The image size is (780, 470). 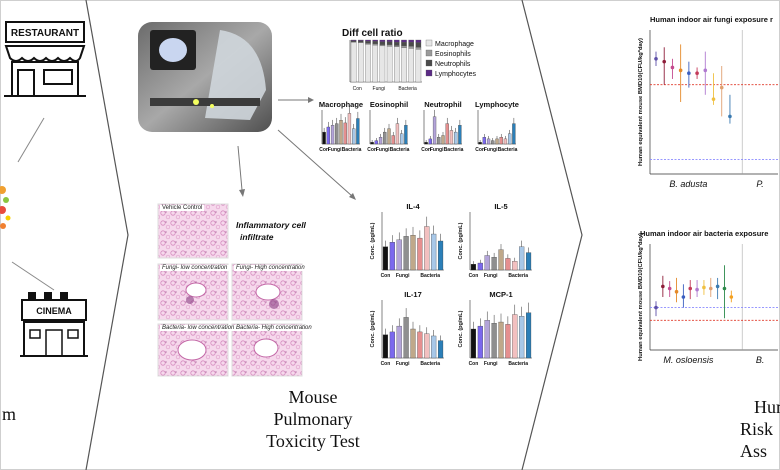 I want to click on chart-title: IL-5, so click(x=500, y=206).